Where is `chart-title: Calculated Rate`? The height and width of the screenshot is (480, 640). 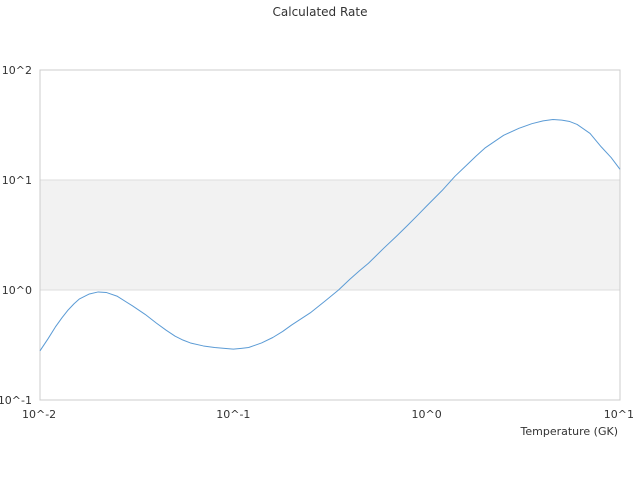 chart-title: Calculated Rate is located at coordinates (320, 12).